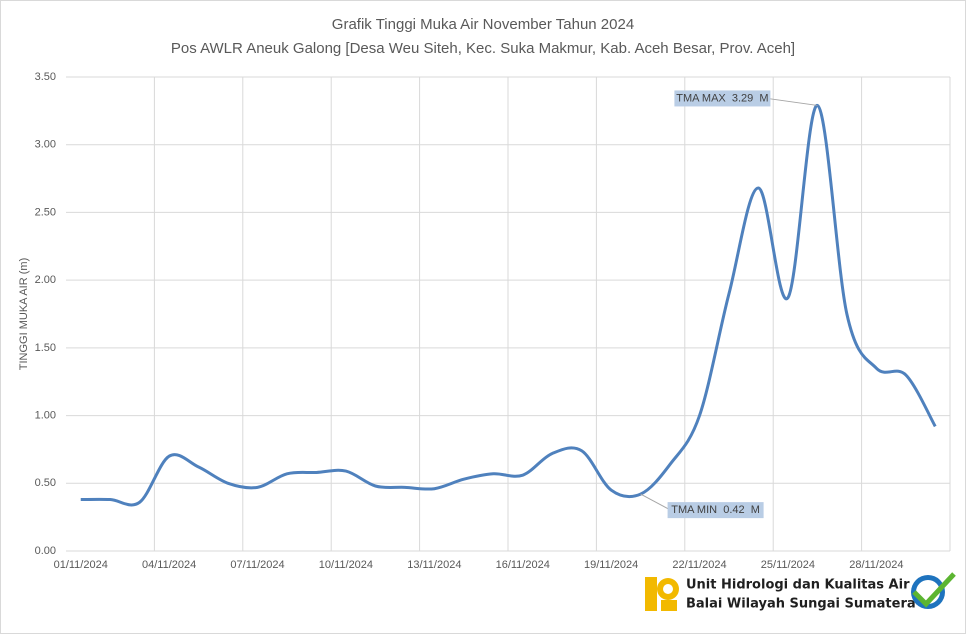  What do you see at coordinates (45, 212) in the screenshot?
I see `y-tick-label: 2.50` at bounding box center [45, 212].